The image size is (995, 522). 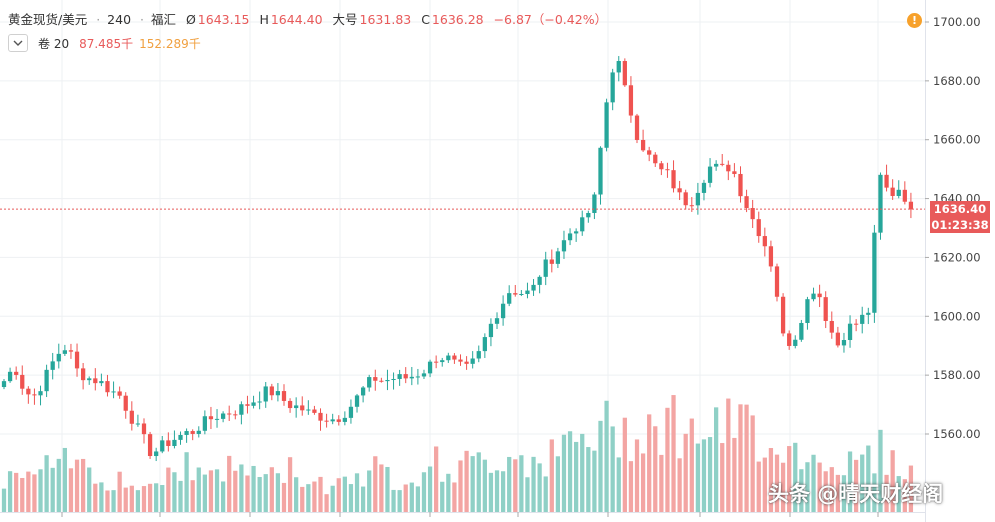 What do you see at coordinates (957, 140) in the screenshot?
I see `price-tick-label: 1660.00` at bounding box center [957, 140].